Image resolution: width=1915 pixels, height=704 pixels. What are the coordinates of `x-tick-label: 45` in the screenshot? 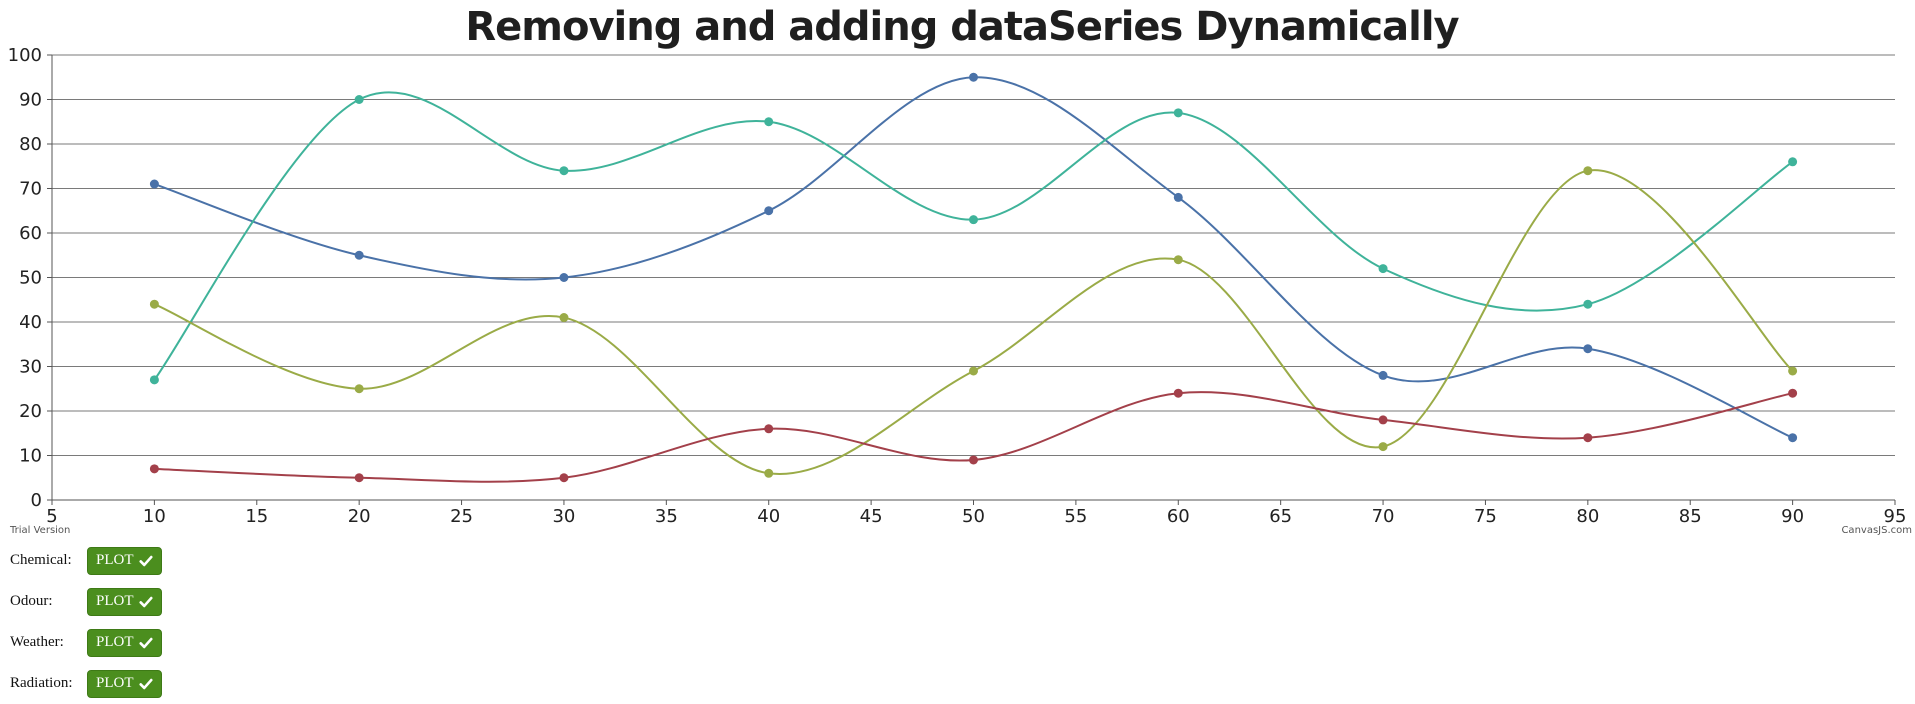 It's located at (871, 516).